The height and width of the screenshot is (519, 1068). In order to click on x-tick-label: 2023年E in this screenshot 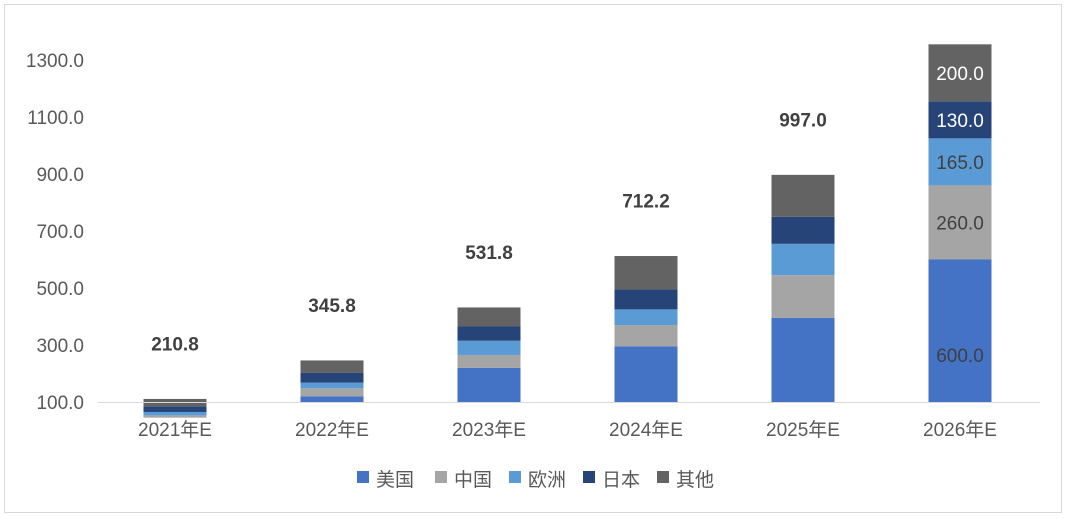, I will do `click(489, 430)`.